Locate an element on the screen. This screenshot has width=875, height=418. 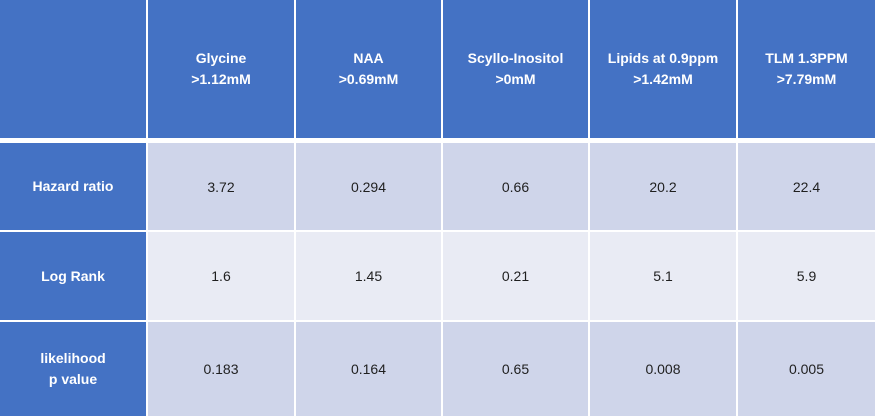
row-header-hazard-ratio: Hazard ratio is located at coordinates (74, 187).